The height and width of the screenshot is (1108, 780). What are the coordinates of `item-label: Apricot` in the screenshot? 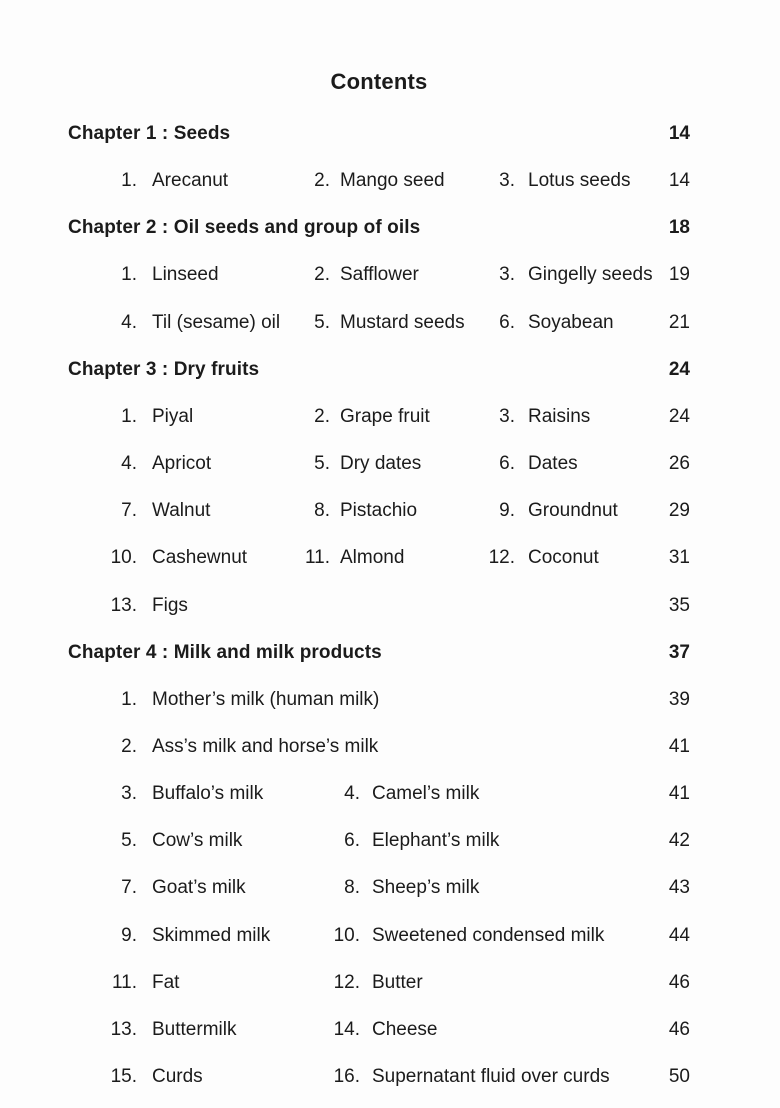 It's located at (182, 463).